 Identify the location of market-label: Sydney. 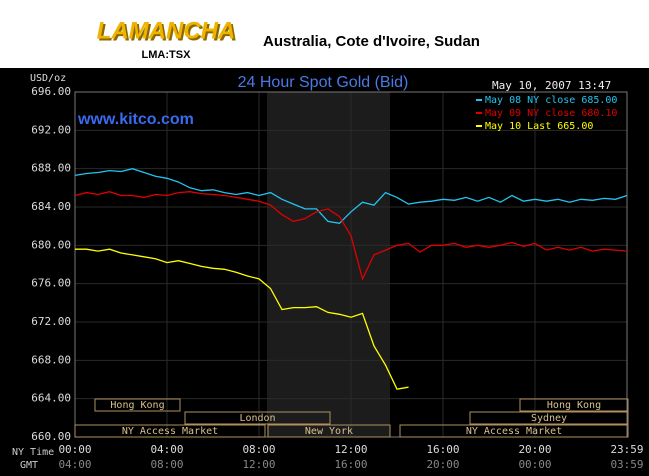
(549, 418).